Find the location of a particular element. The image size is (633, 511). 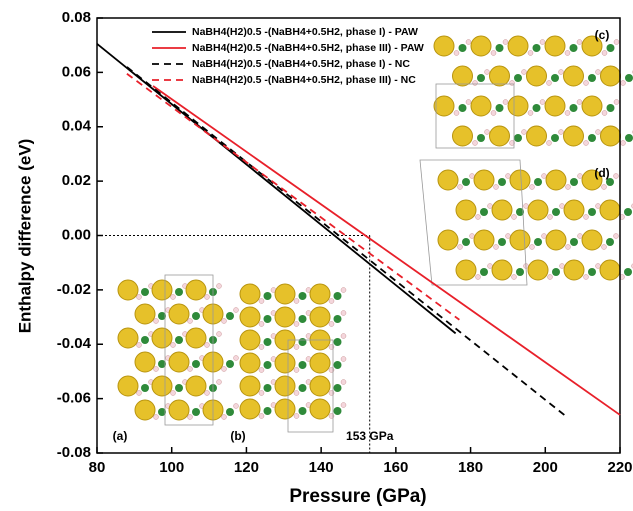

y-tick-label: 0.04 is located at coordinates (77, 126).